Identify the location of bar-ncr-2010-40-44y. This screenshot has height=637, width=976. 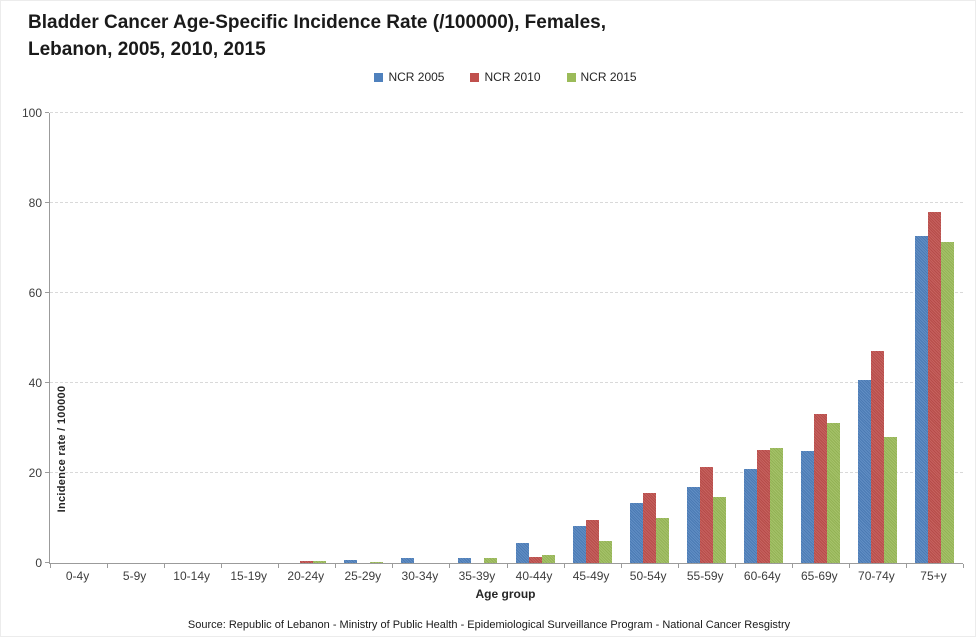
(535, 560).